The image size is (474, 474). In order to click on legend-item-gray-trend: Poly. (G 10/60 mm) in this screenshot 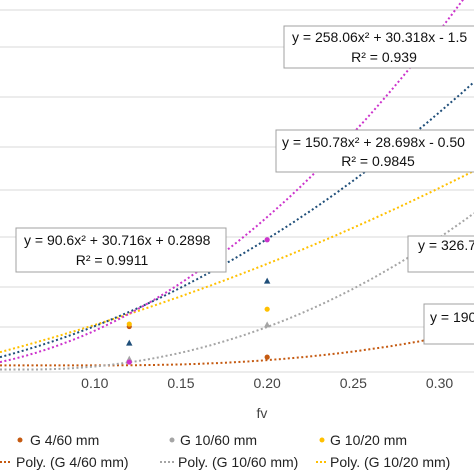, I will do `click(229, 462)`.